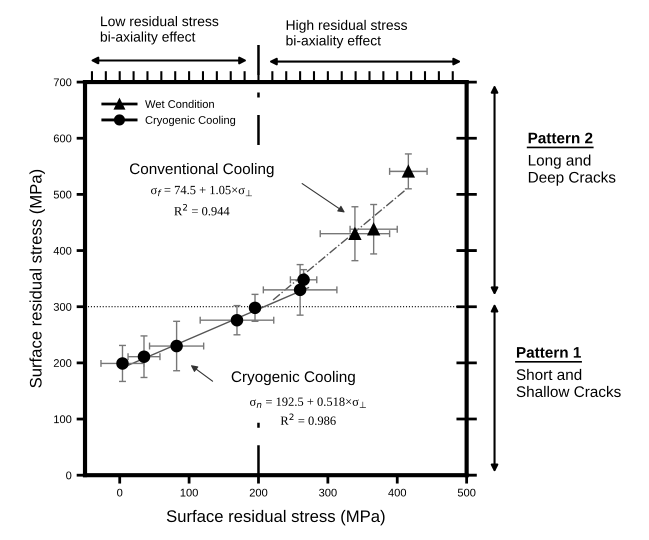 This screenshot has height=540, width=649. Describe the element at coordinates (548, 352) in the screenshot. I see `text: Pattern 1` at that location.